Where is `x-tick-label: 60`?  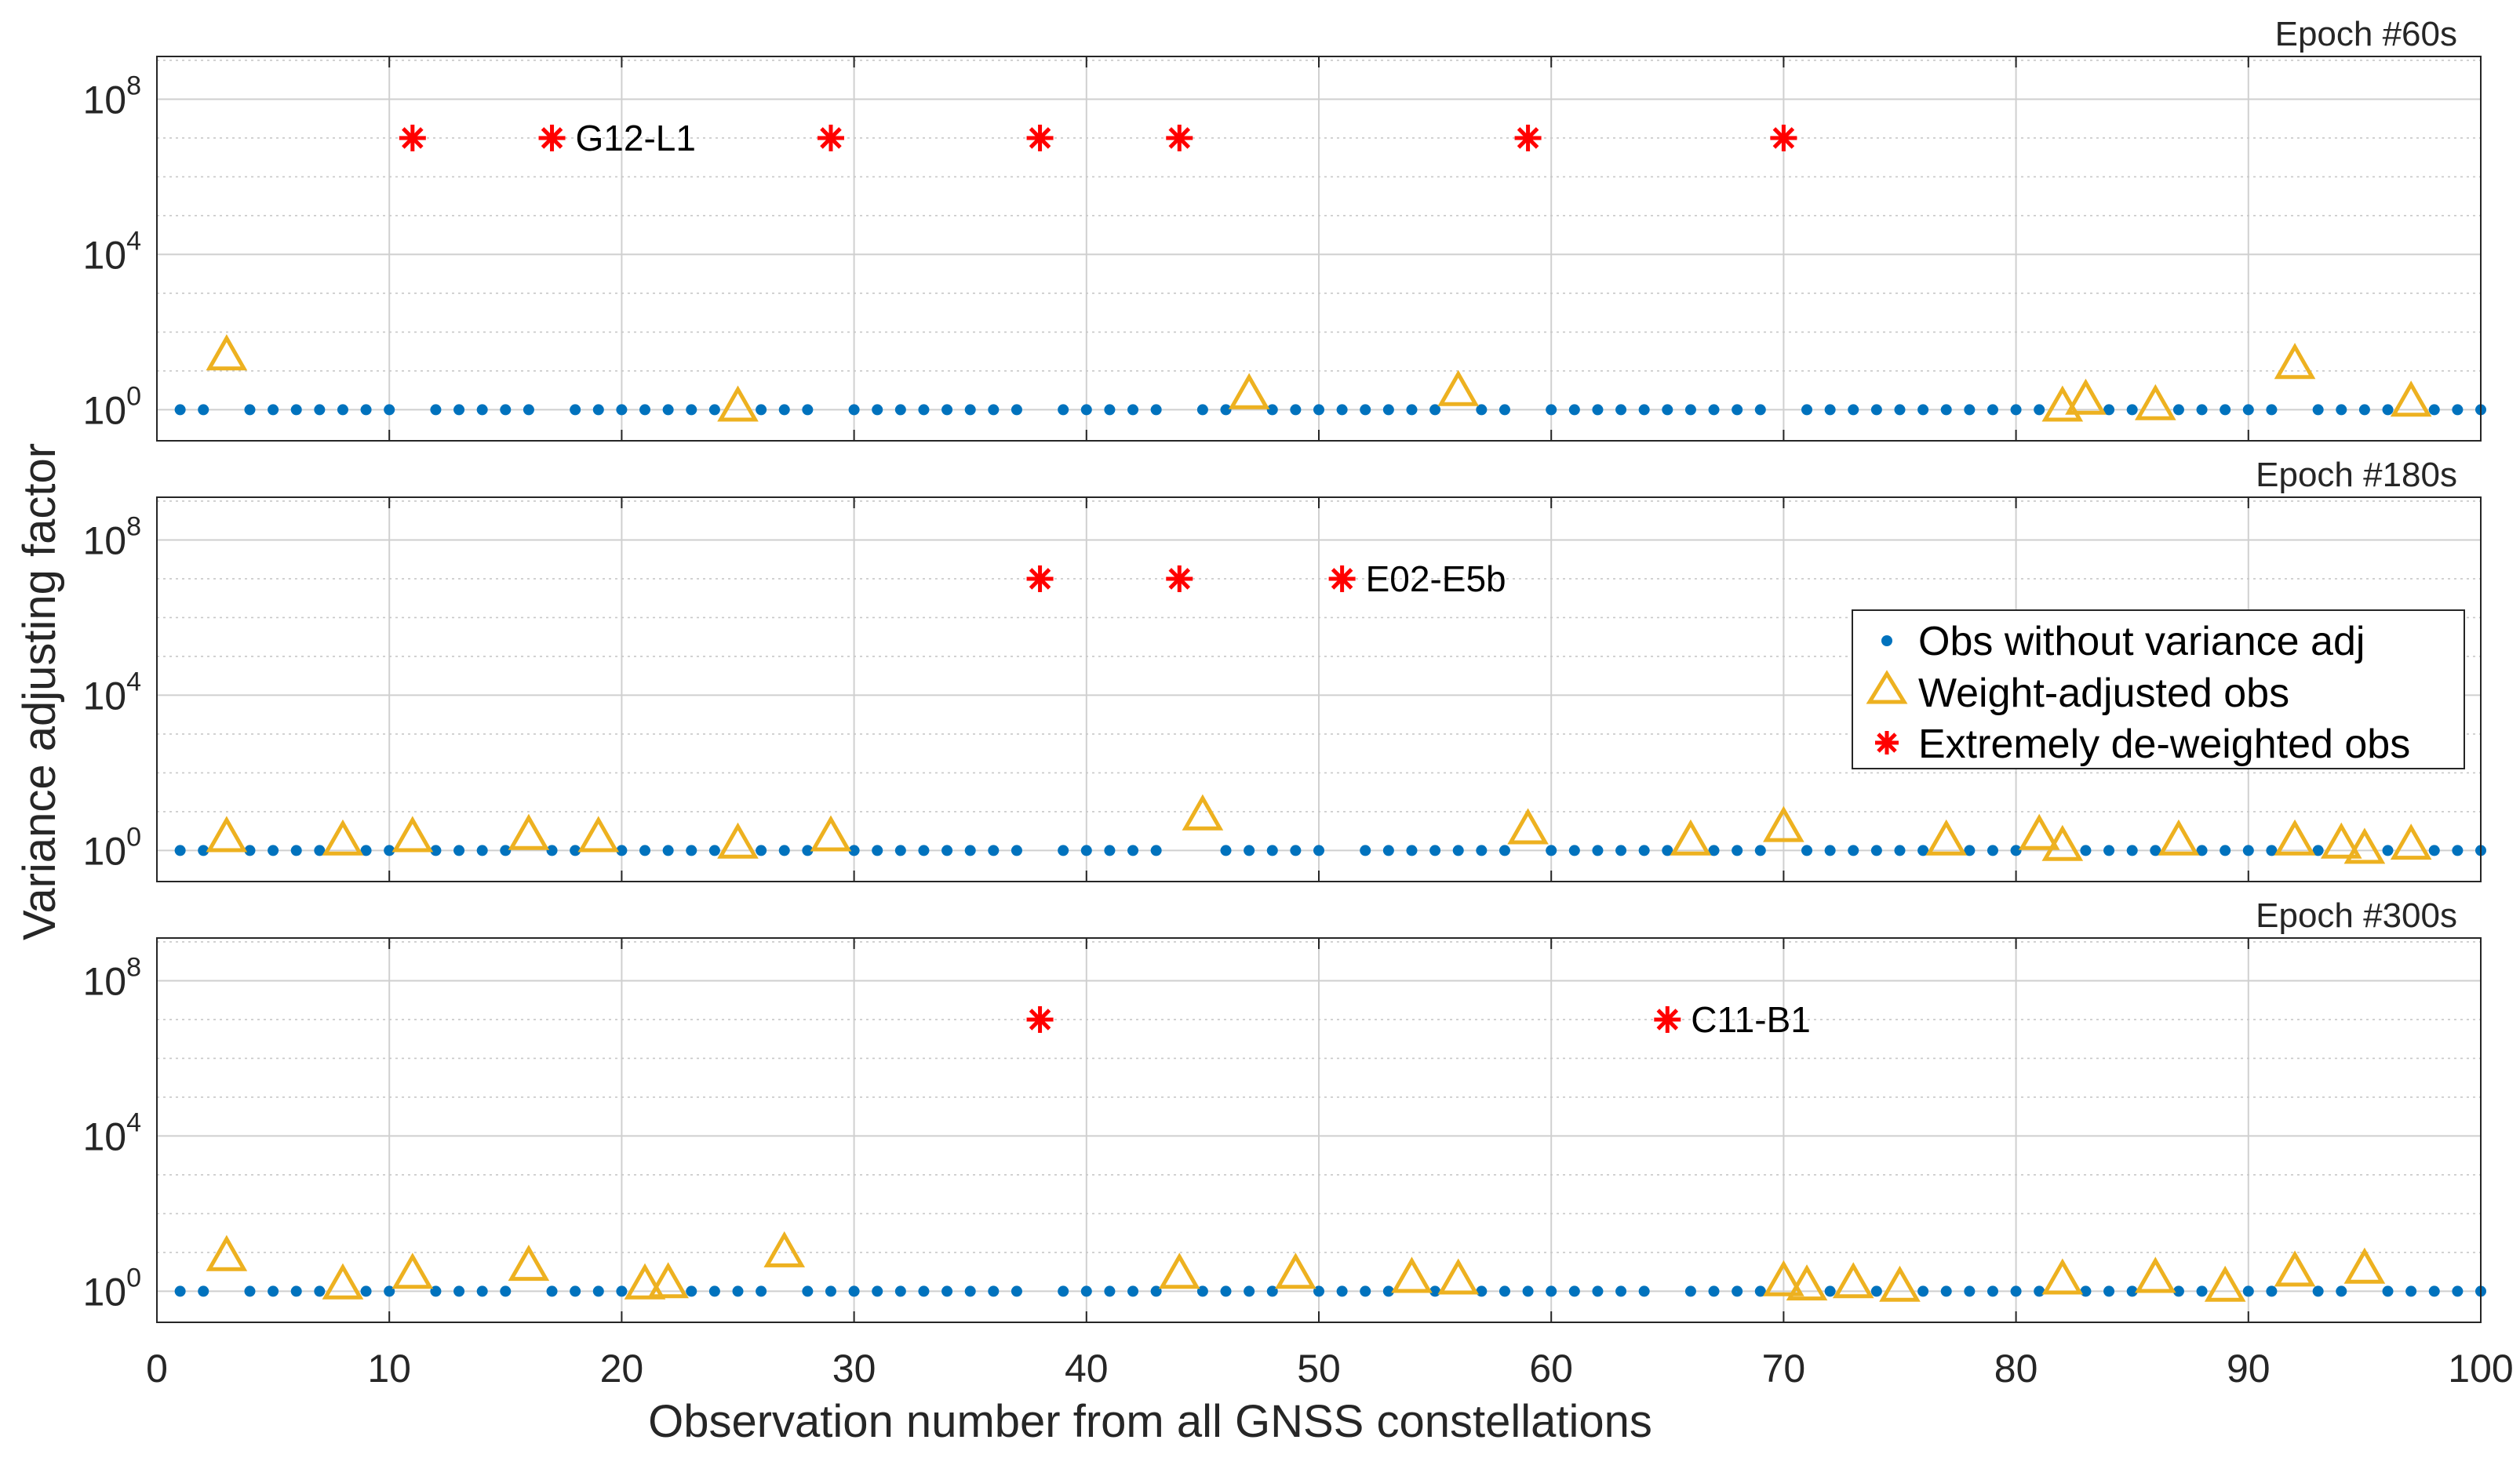 x-tick-label: 60 is located at coordinates (1551, 1369).